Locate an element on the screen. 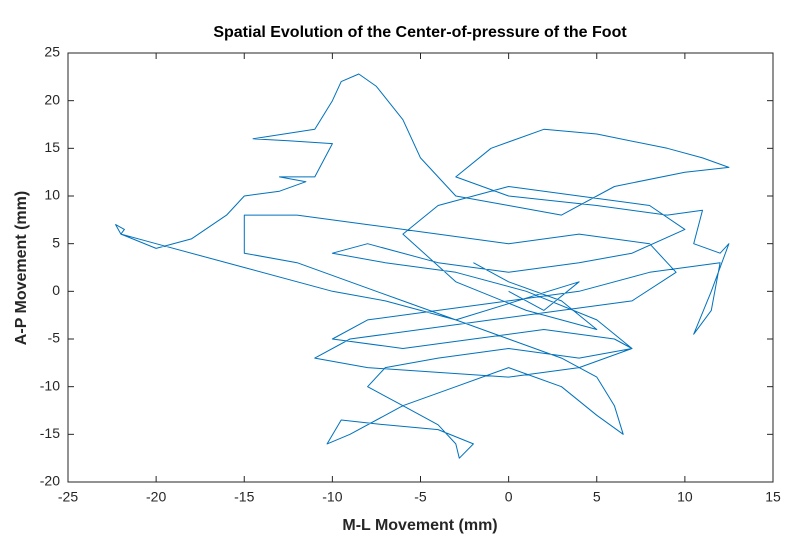 The height and width of the screenshot is (547, 801). y-tick-label: 25 is located at coordinates (52, 52).